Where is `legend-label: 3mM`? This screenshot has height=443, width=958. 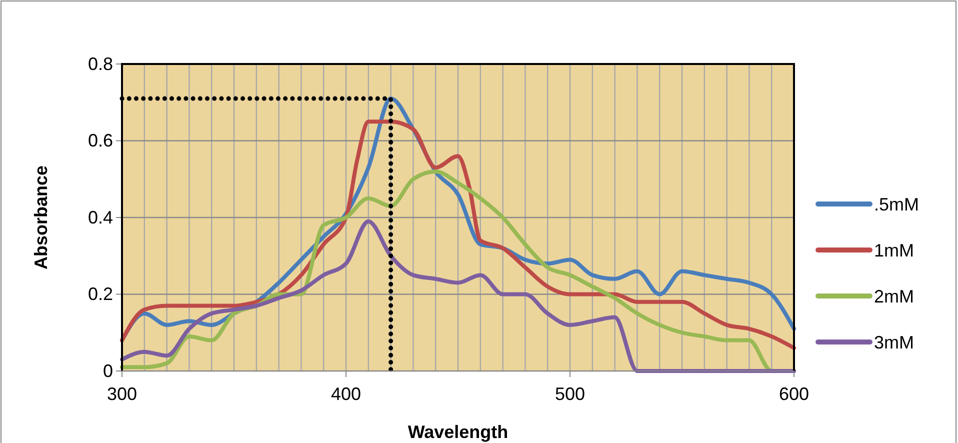 legend-label: 3mM is located at coordinates (894, 342).